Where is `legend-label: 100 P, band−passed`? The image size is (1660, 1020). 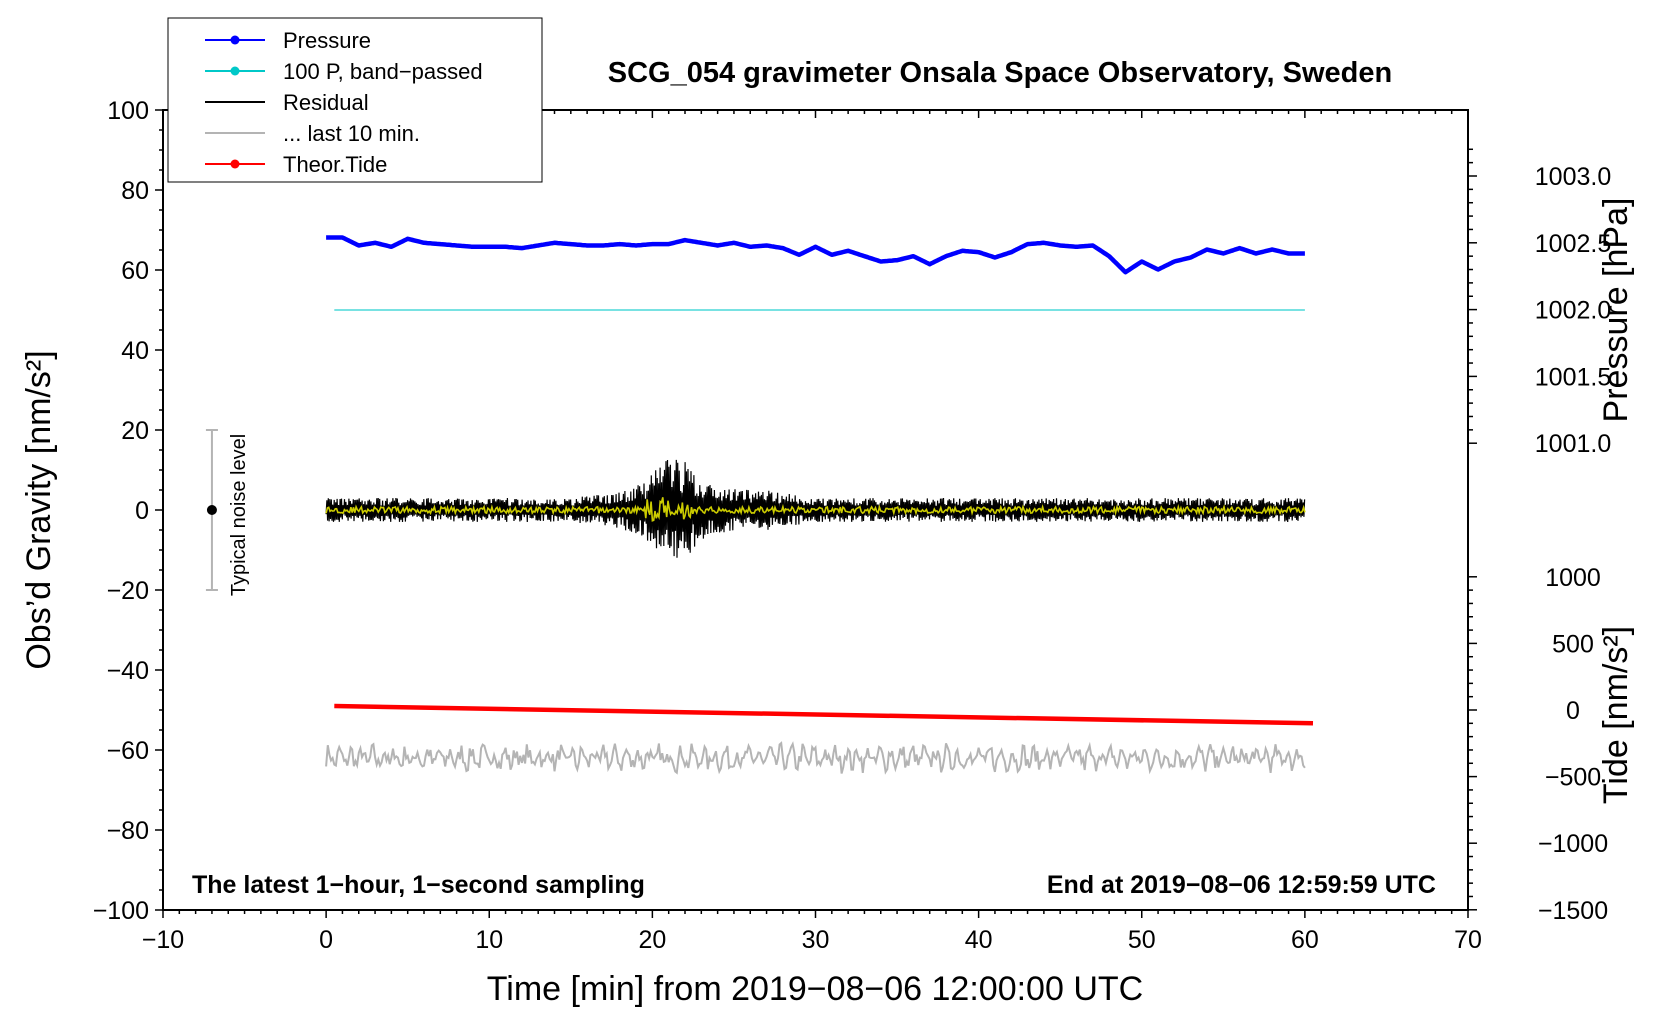 legend-label: 100 P, band−passed is located at coordinates (383, 71).